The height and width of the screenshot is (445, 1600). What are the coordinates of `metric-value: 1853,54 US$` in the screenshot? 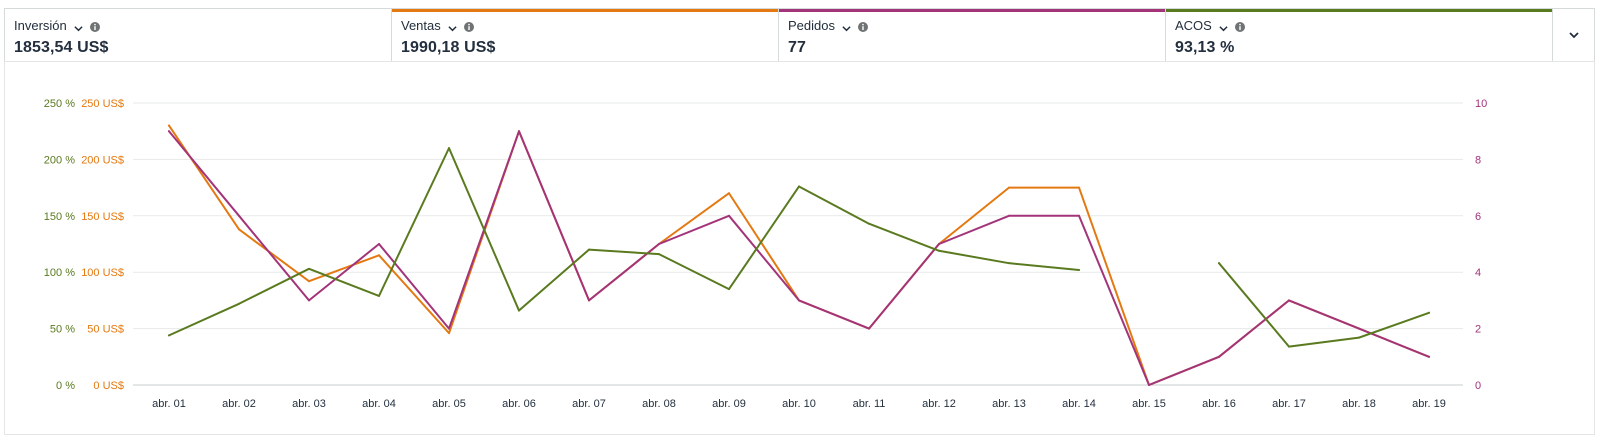 It's located at (61, 47).